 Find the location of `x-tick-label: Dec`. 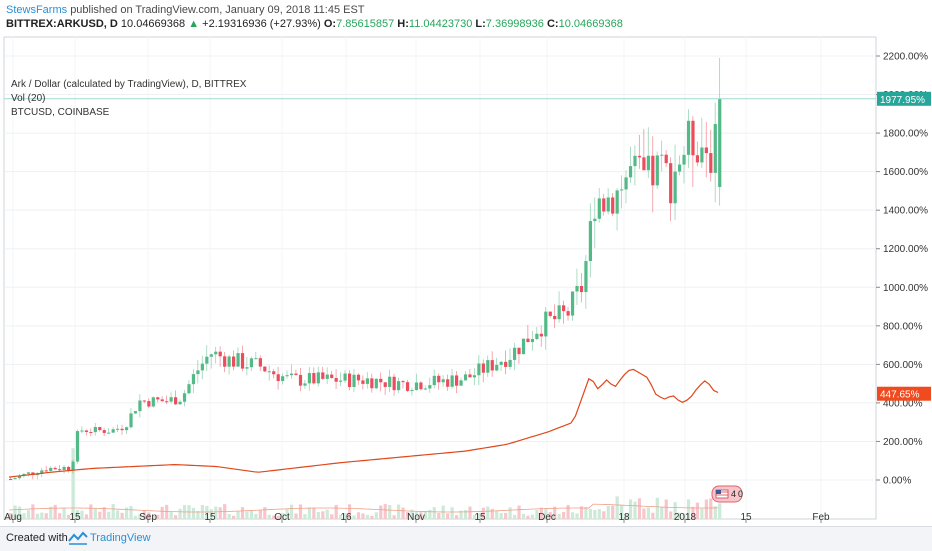

x-tick-label: Dec is located at coordinates (547, 517).